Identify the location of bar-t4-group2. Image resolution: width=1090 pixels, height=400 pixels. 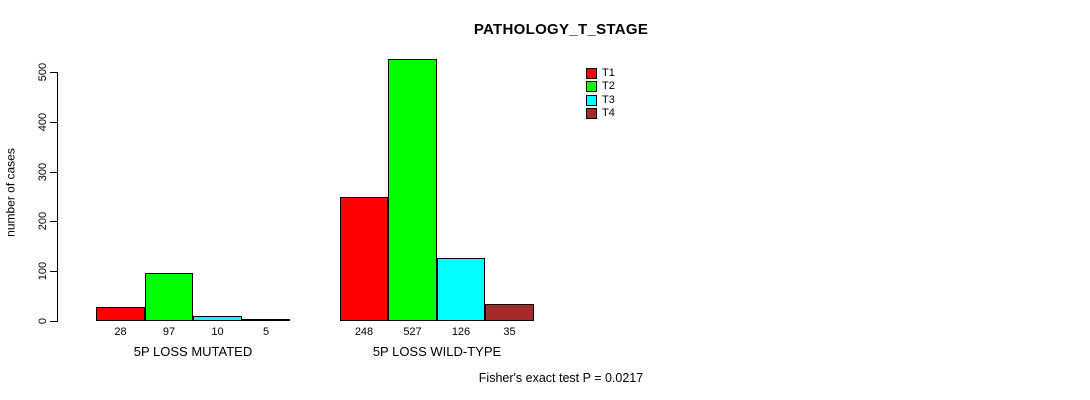
(509, 312).